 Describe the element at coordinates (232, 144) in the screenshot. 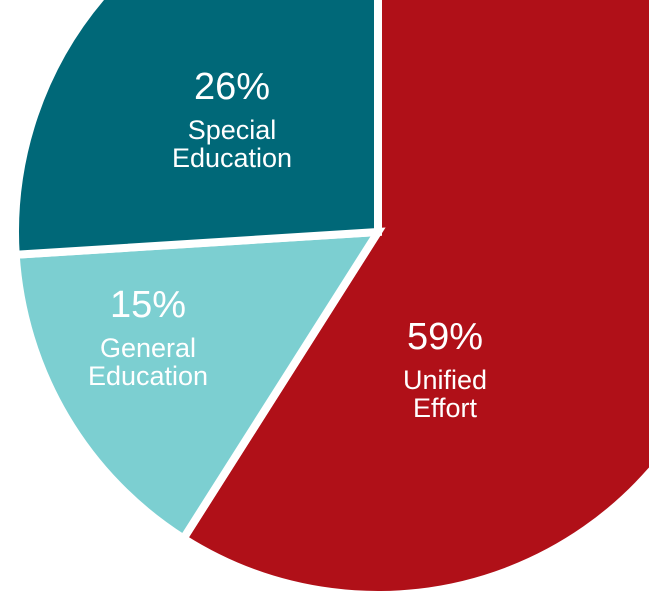

I see `category-label: Special Education` at that location.